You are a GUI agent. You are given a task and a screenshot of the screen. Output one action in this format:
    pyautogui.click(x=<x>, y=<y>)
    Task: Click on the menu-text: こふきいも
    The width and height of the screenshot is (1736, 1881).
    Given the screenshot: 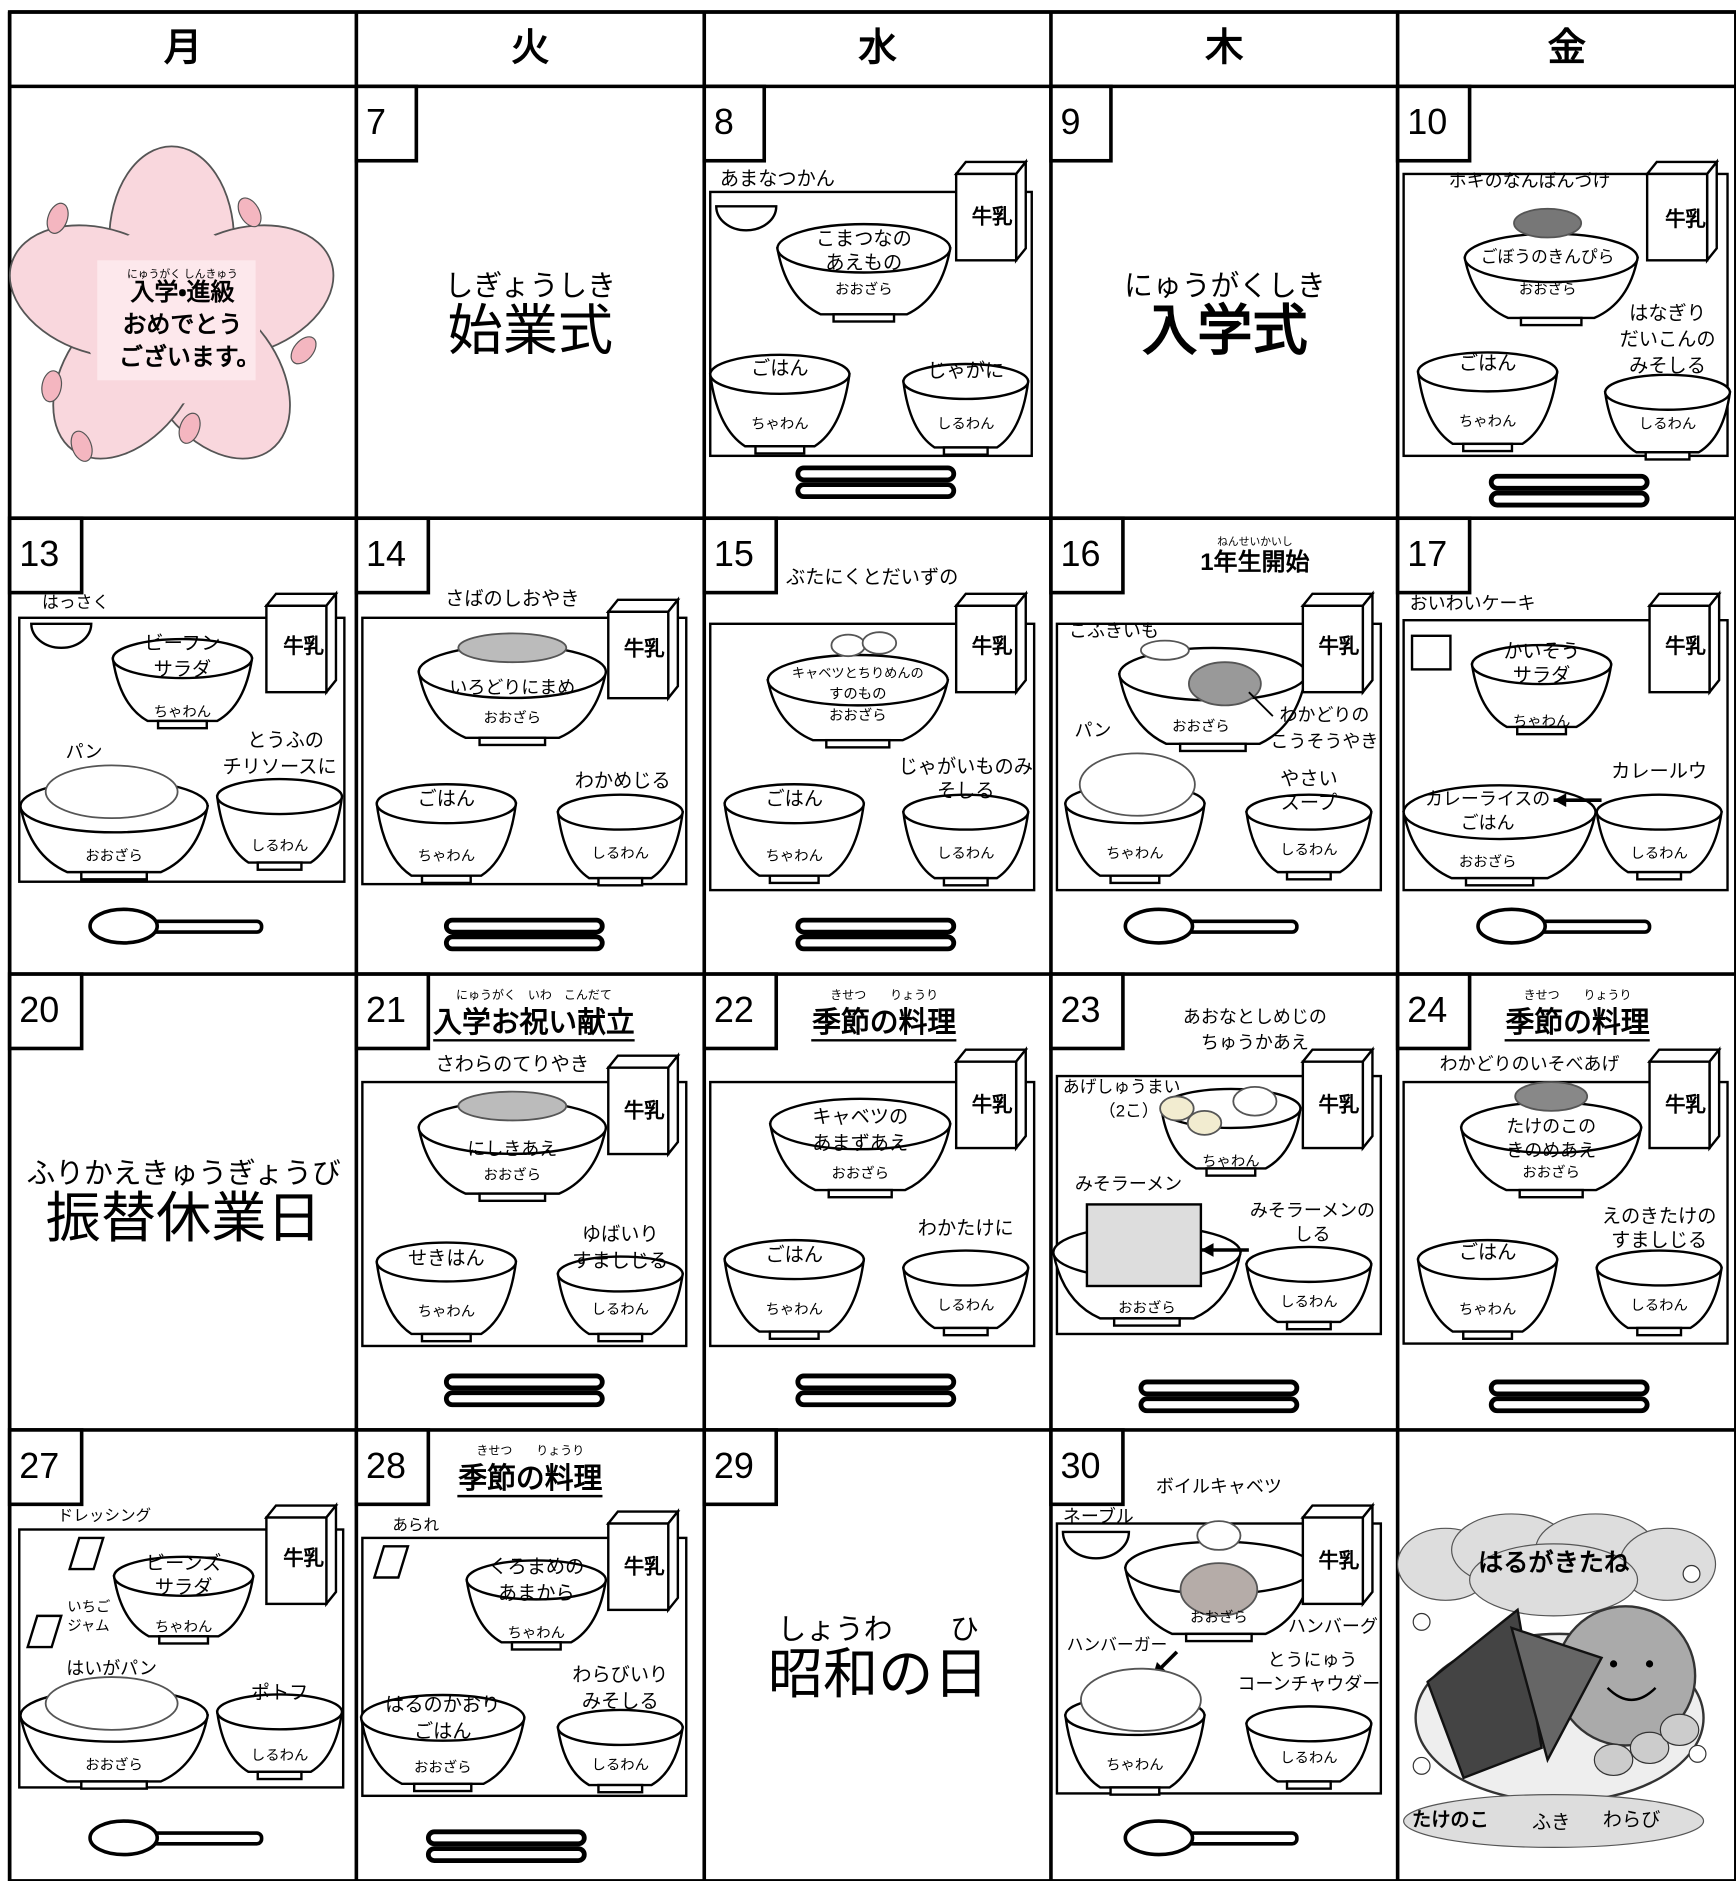 What is the action you would take?
    pyautogui.click(x=1114, y=631)
    